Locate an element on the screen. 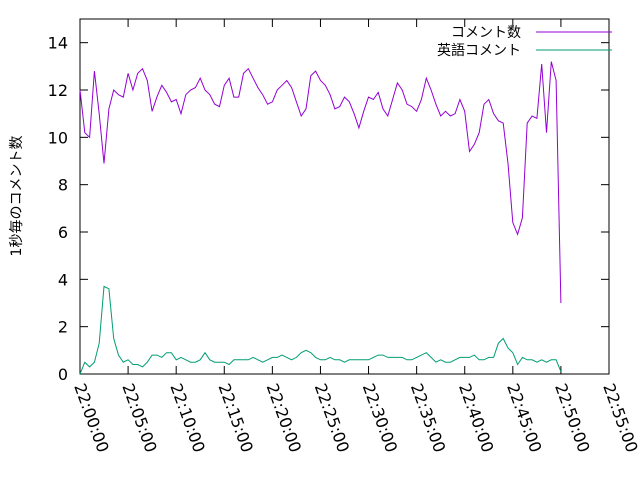  x-tick-label: 22:25:00 is located at coordinates (332, 418).